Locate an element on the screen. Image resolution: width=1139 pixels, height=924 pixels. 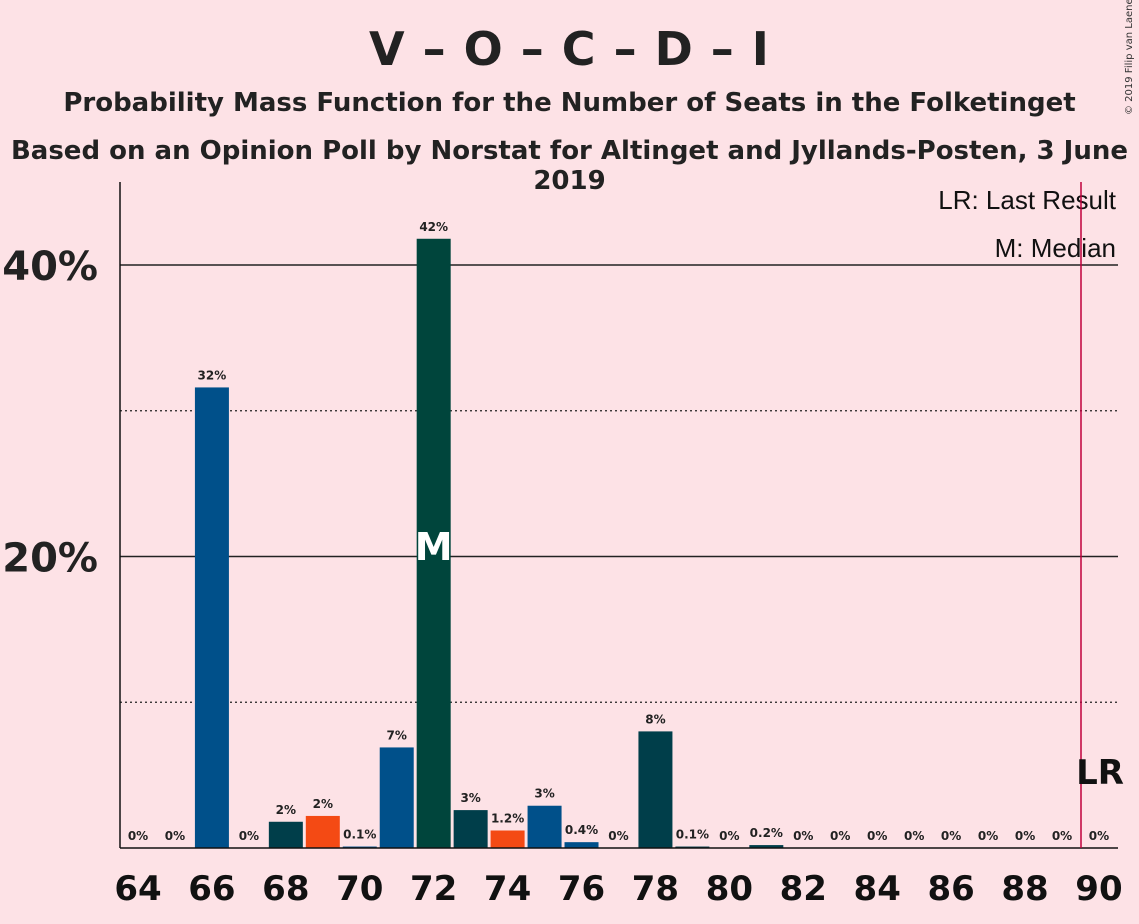
bar-data-label: 7% is located at coordinates (397, 735).